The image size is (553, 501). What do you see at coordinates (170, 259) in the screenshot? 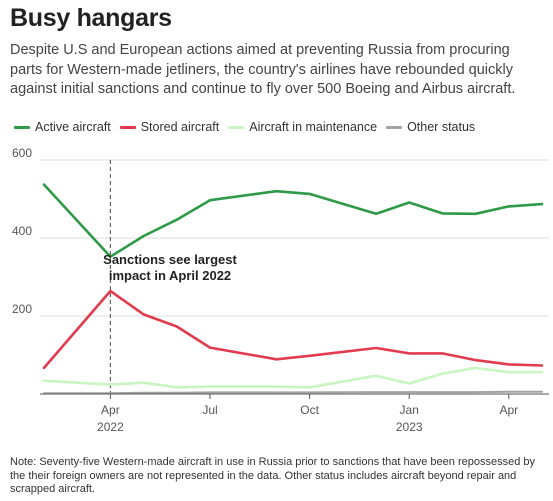
I see `annotation-line-1: Sanctions see largest` at bounding box center [170, 259].